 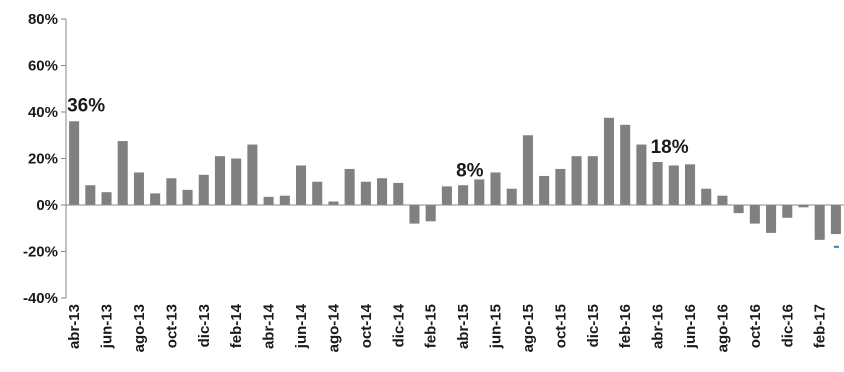 What do you see at coordinates (40, 252) in the screenshot?
I see `y-tick-label: -20%` at bounding box center [40, 252].